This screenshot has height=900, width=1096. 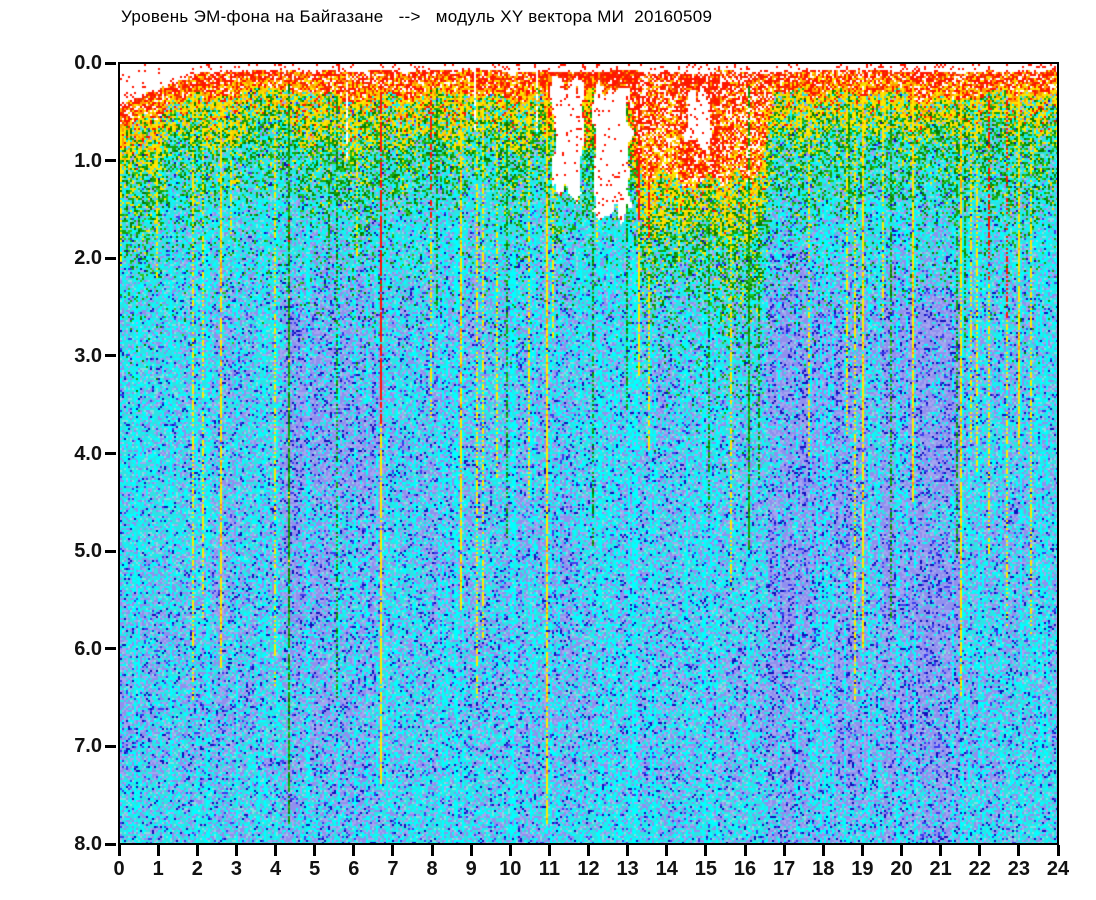 What do you see at coordinates (275, 869) in the screenshot?
I see `x-tick-label: 4` at bounding box center [275, 869].